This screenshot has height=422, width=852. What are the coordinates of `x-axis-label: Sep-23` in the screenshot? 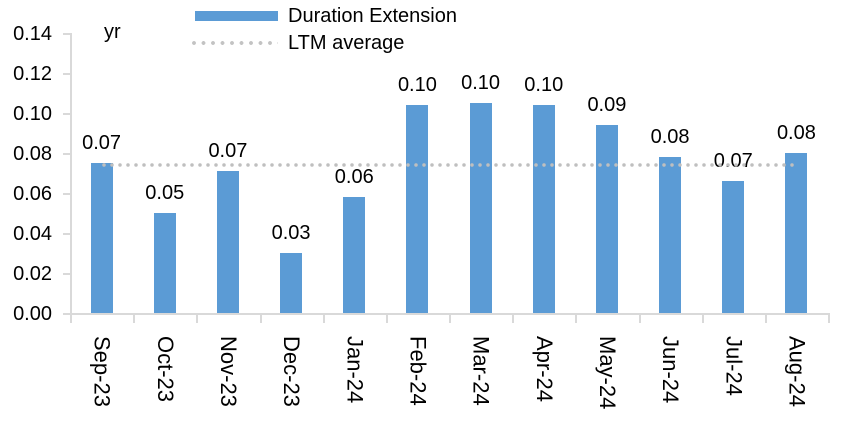 It's located at (102, 371).